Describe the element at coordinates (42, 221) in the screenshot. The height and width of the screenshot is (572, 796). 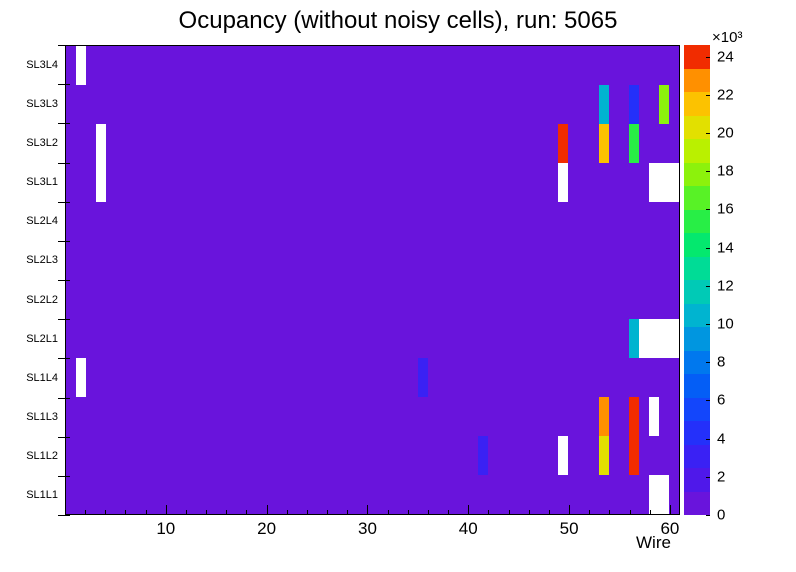
I see `y-axis-label: SL2L4` at that location.